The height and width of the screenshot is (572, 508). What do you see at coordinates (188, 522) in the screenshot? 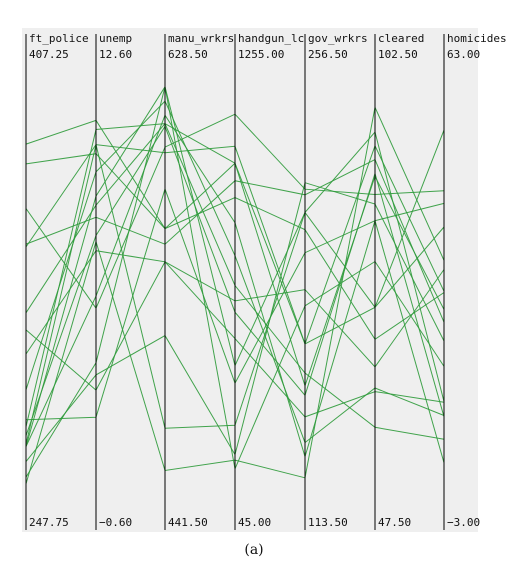
I see `axis-min-manu_wrkrs: 441.50` at bounding box center [188, 522].